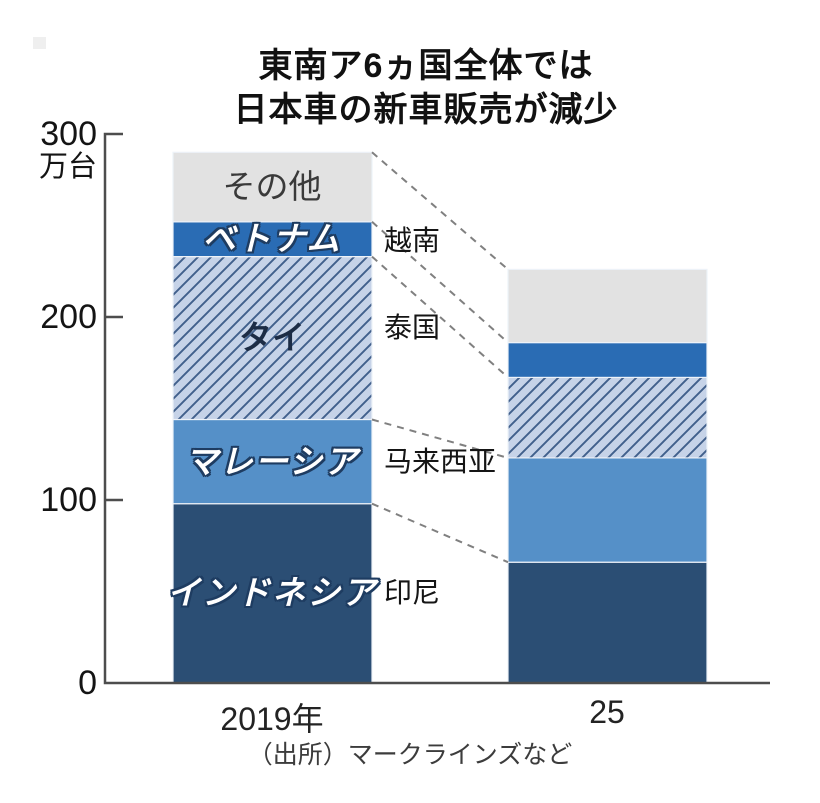  Describe the element at coordinates (68, 317) in the screenshot. I see `ytick-200: 200` at that location.